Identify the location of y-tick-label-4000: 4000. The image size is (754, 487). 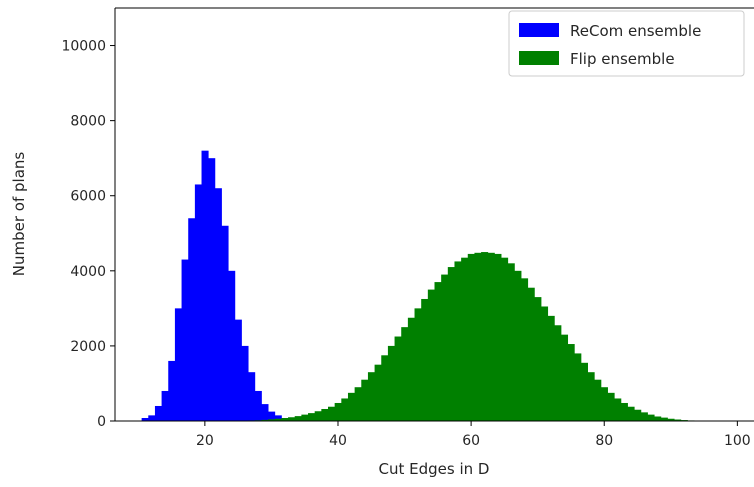
(88, 272).